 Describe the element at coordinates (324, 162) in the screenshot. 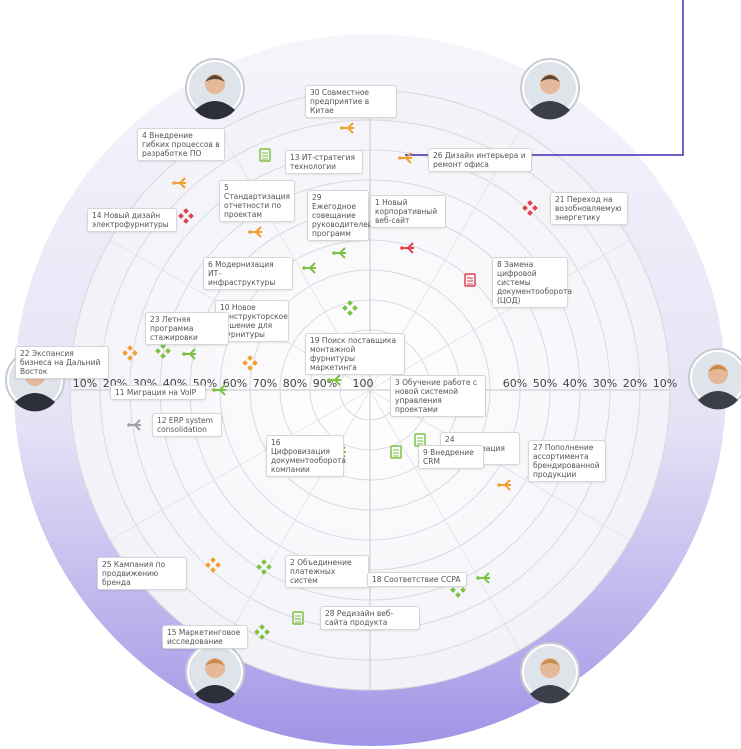

I see `project-label: 13 ИТ-стратегия технологии` at that location.